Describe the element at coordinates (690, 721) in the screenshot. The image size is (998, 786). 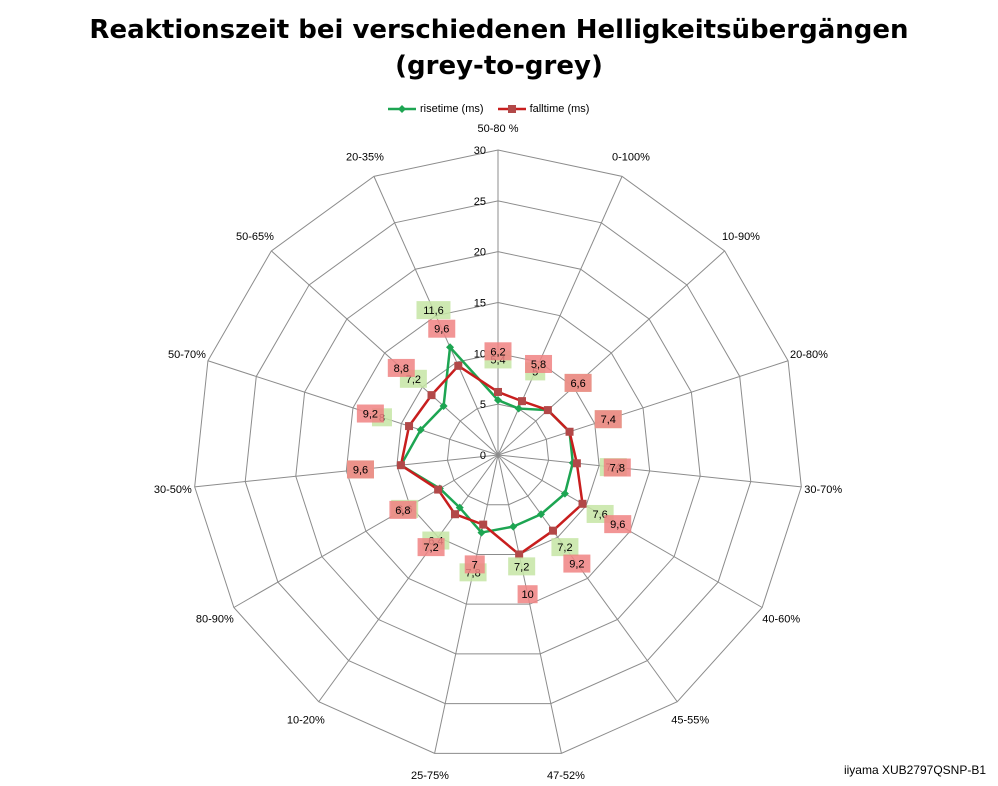
I see `category-label: 45-55%` at that location.